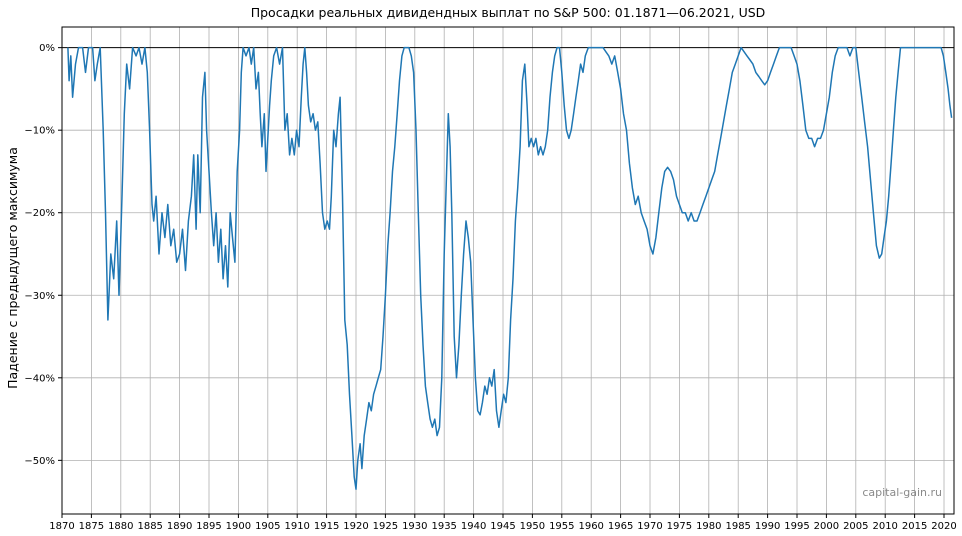 Image resolution: width=962 pixels, height=536 pixels. What do you see at coordinates (561, 526) in the screenshot?
I see `x-tick-label: 1955` at bounding box center [561, 526].